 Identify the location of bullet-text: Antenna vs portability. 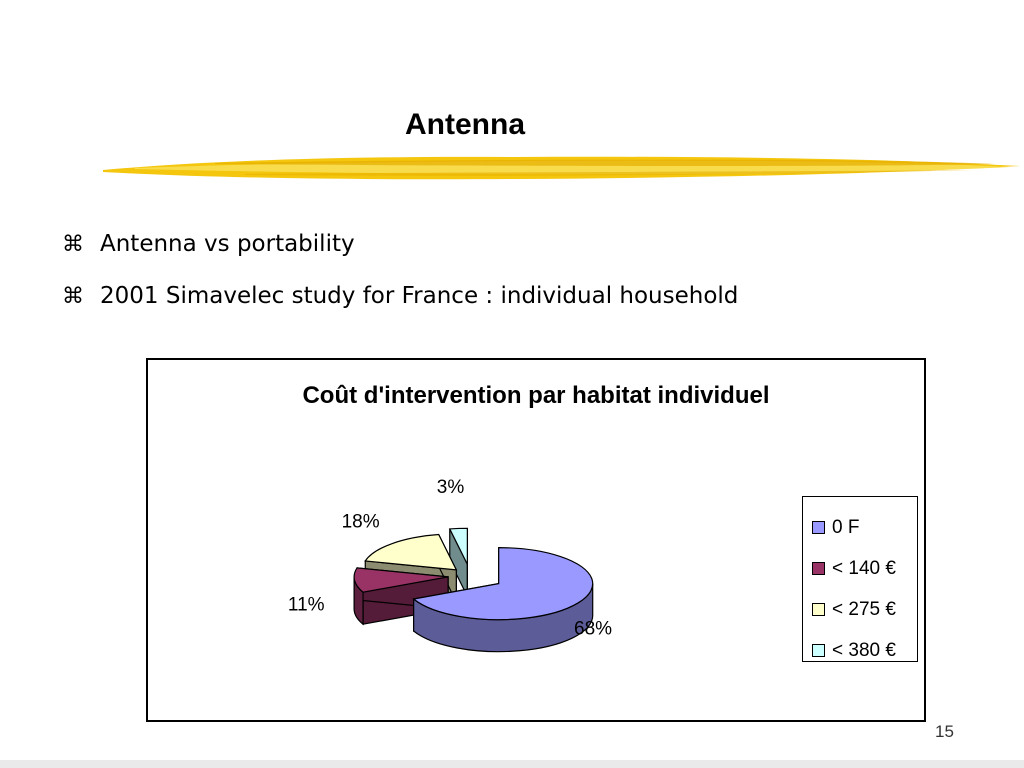
(227, 244).